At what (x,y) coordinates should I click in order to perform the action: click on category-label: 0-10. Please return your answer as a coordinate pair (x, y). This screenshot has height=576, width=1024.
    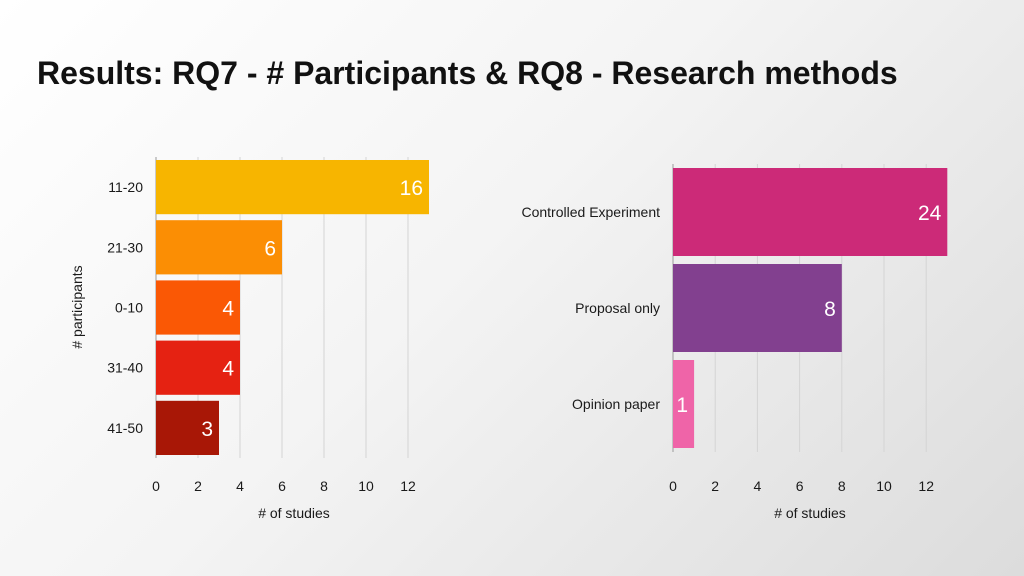
    Looking at the image, I should click on (129, 308).